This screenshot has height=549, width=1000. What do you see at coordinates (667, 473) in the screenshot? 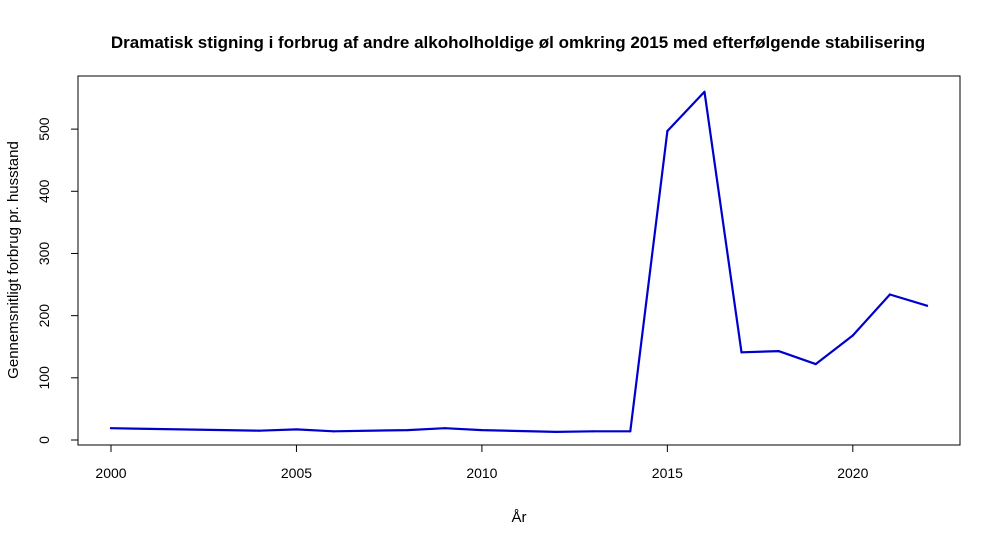
I see `x-tick-label: 2015` at bounding box center [667, 473].